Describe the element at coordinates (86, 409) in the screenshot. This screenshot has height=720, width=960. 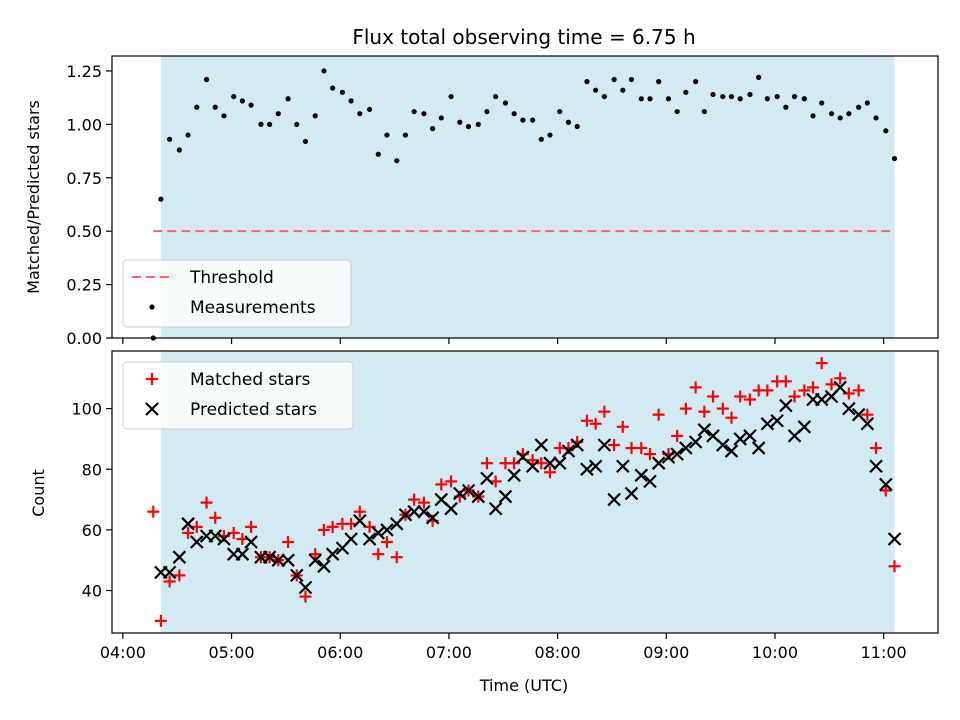
I see `bottom-y-tick-label: 100` at that location.